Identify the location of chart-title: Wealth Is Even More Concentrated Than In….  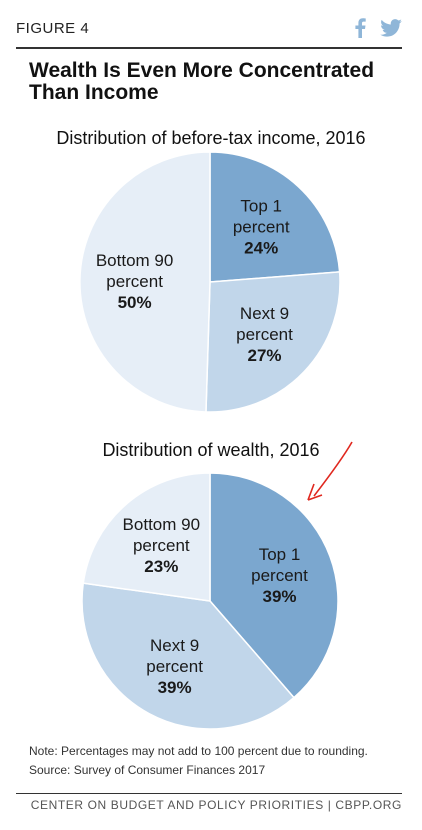
(214, 82).